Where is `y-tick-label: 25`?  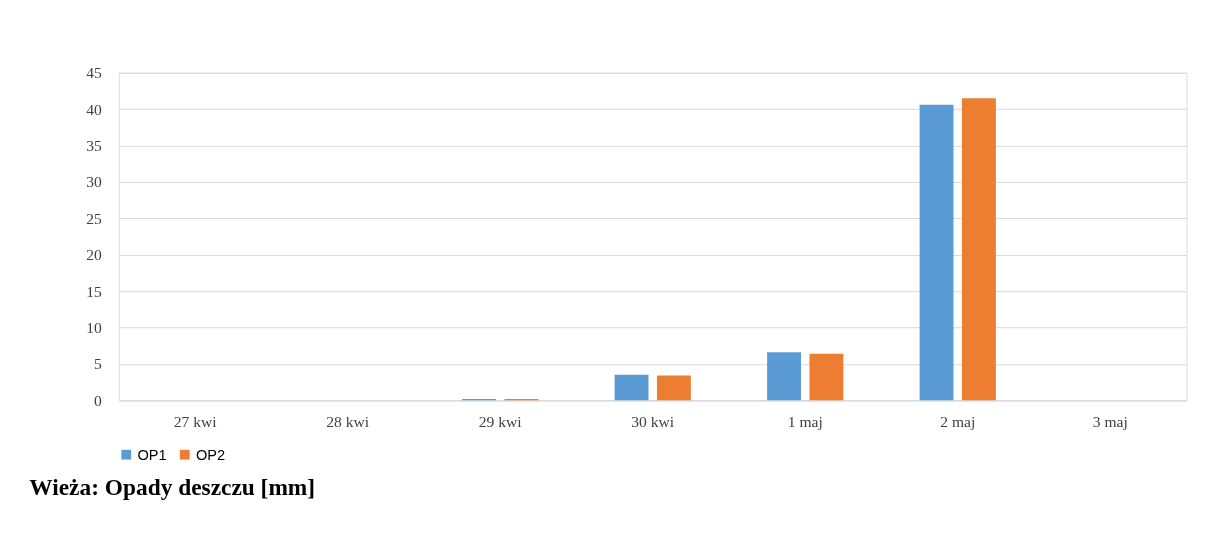
y-tick-label: 25 is located at coordinates (94, 218).